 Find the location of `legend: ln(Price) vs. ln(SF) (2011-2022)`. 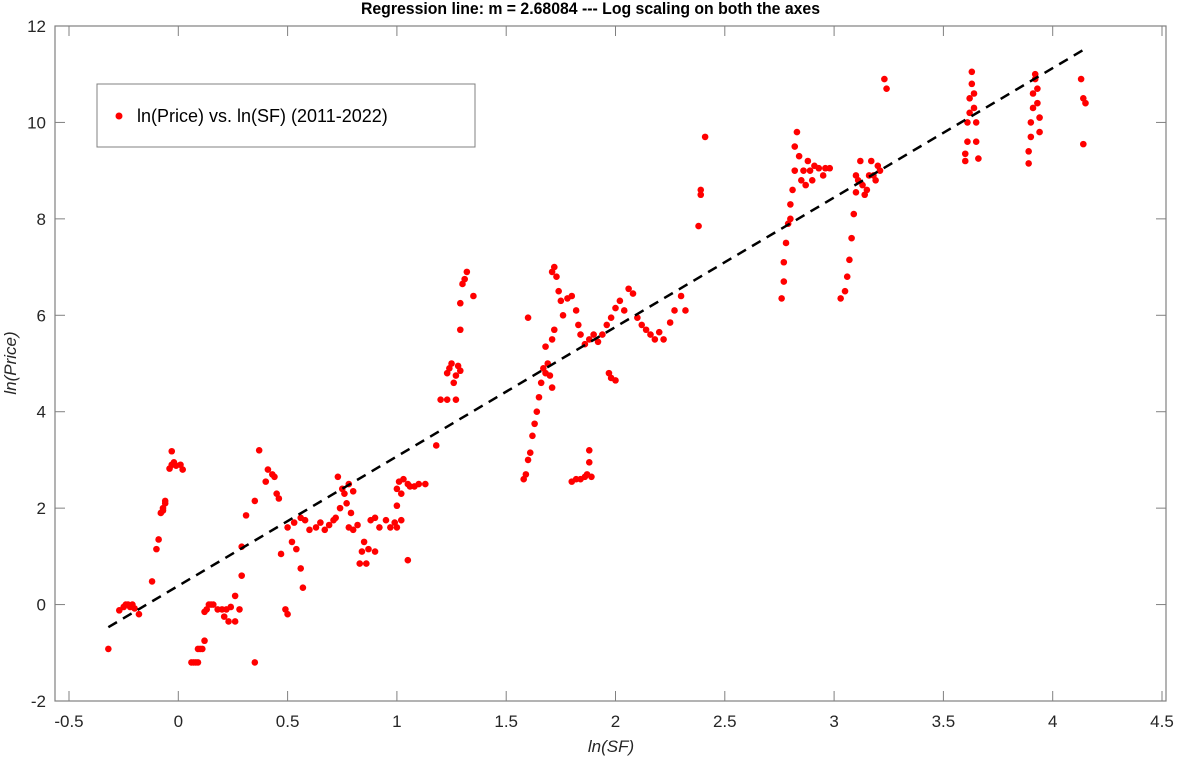

legend: ln(Price) vs. ln(SF) (2011-2022) is located at coordinates (286, 115).